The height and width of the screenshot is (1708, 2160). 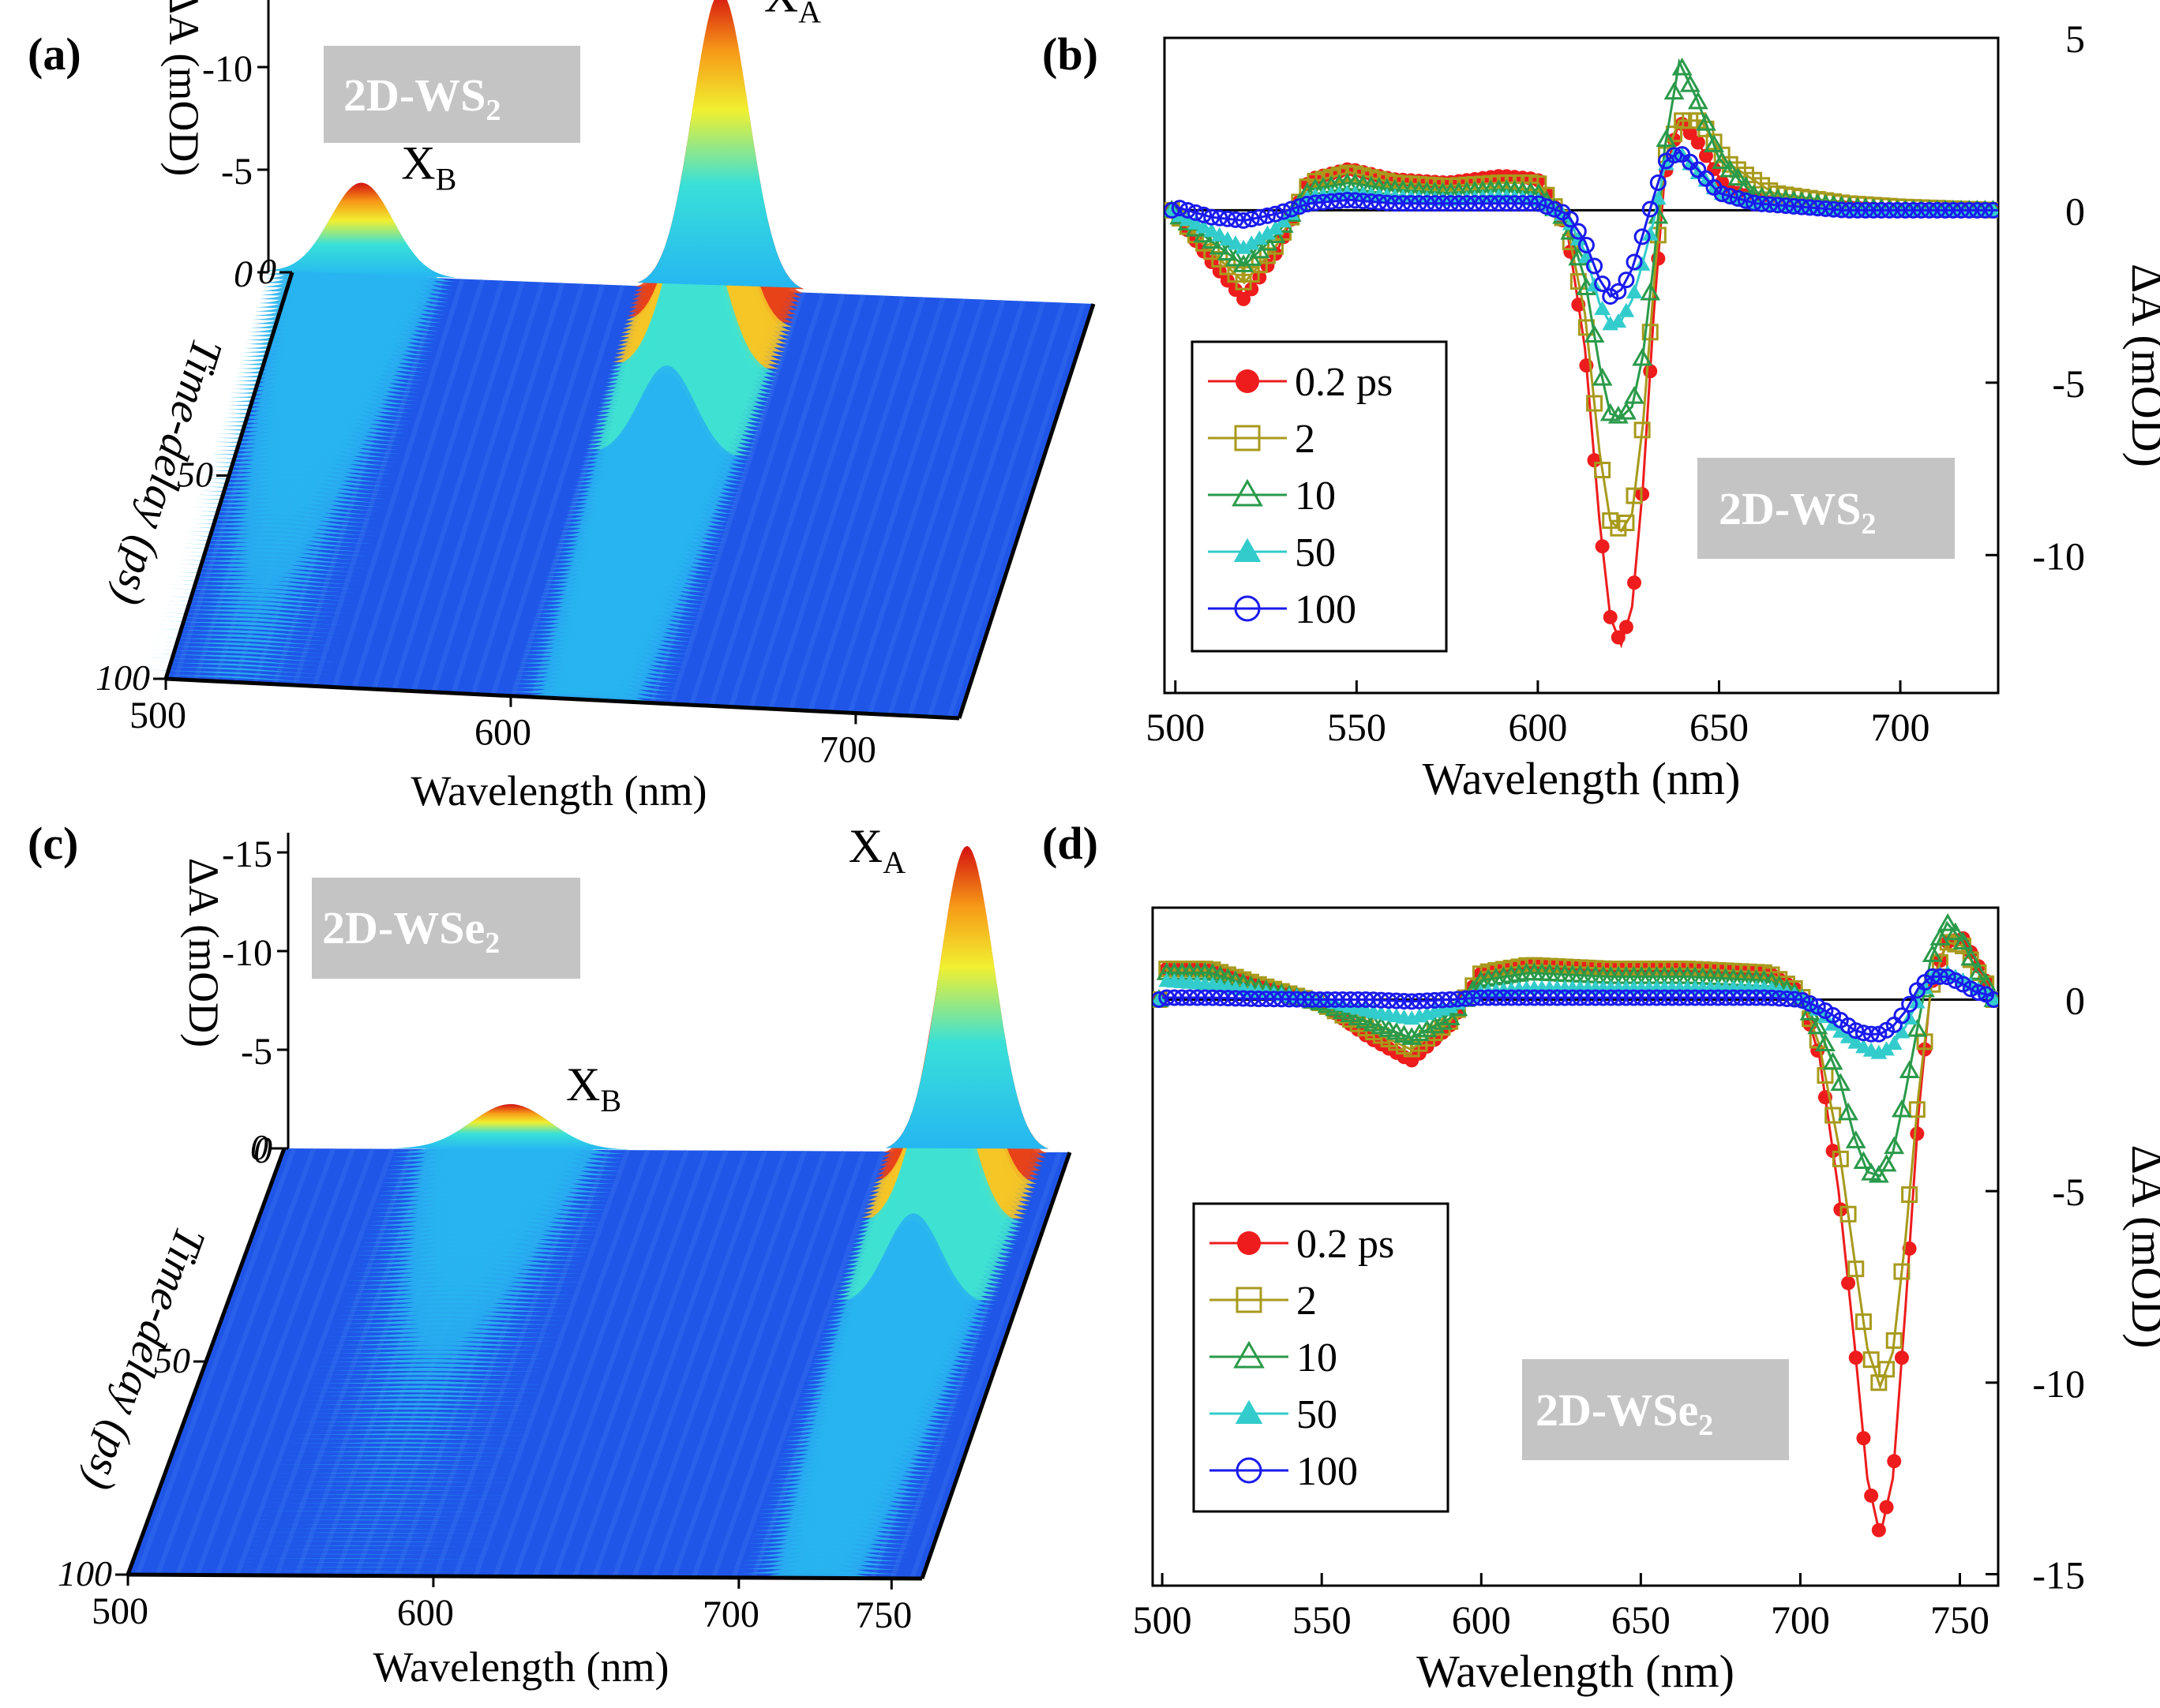 I want to click on panel-a-wl-tick-label: 600, so click(x=502, y=733).